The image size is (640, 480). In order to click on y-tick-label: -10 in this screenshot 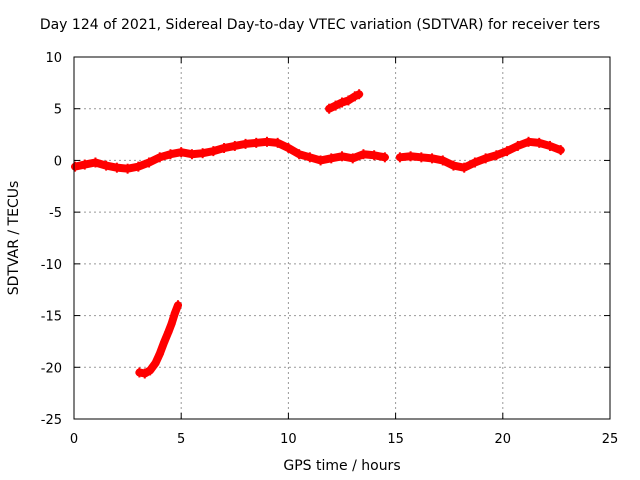, I will do `click(51, 265)`.